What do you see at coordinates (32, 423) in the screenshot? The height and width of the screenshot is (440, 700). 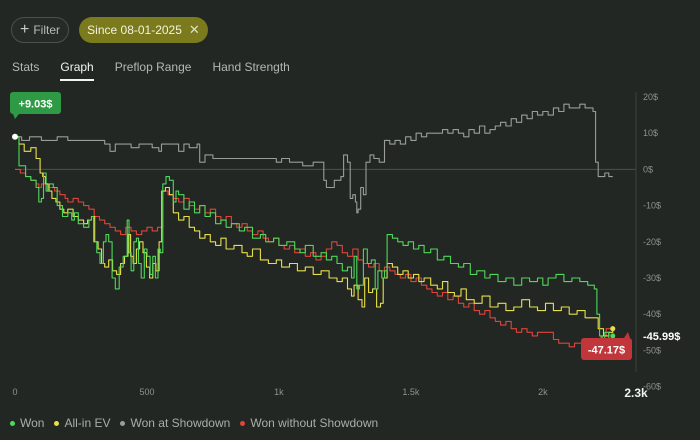 I see `legend-label-won: Won` at bounding box center [32, 423].